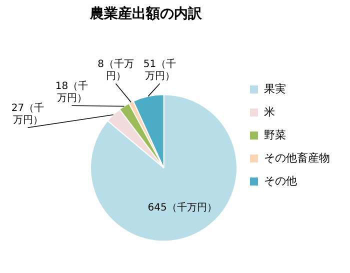  I want to click on legend-label: 果実, so click(275, 89).